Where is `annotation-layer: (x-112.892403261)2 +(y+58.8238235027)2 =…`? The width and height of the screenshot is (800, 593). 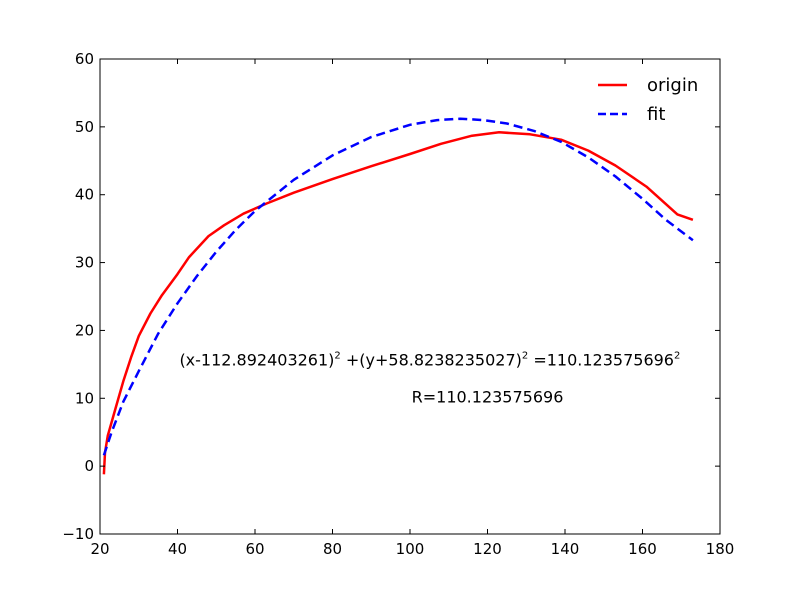
annotation-layer: (x-112.892403261)2 +(y+58.8238235027)2 =… is located at coordinates (429, 379).